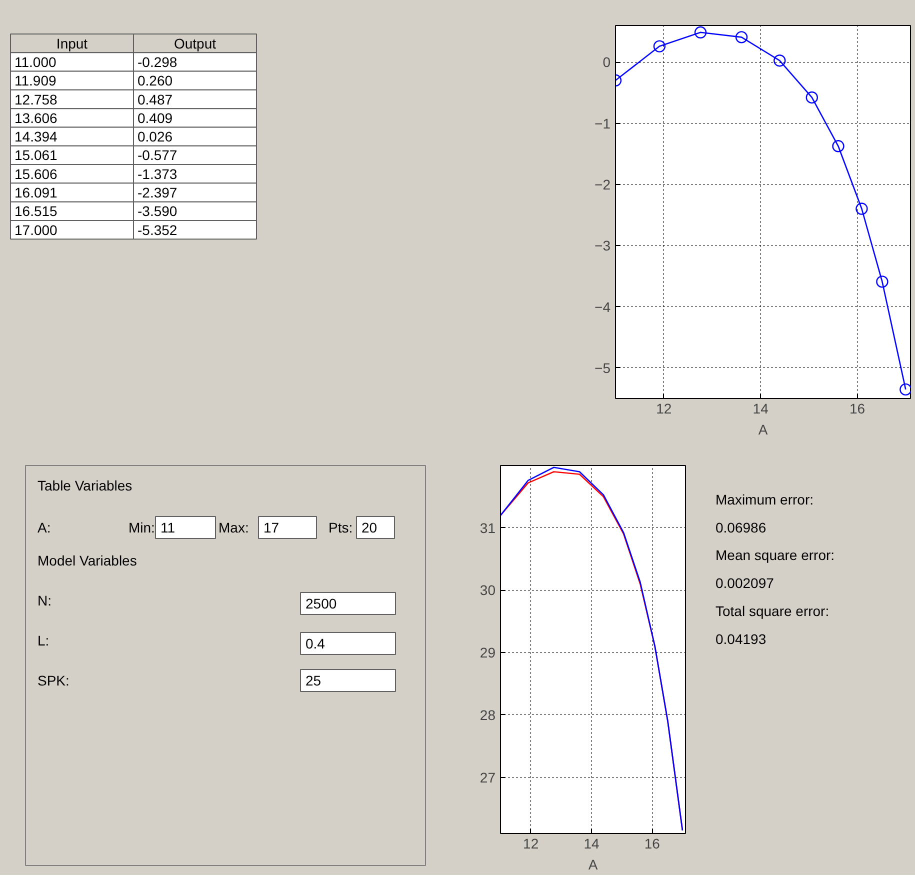  I want to click on text: 13.606, so click(36, 118).